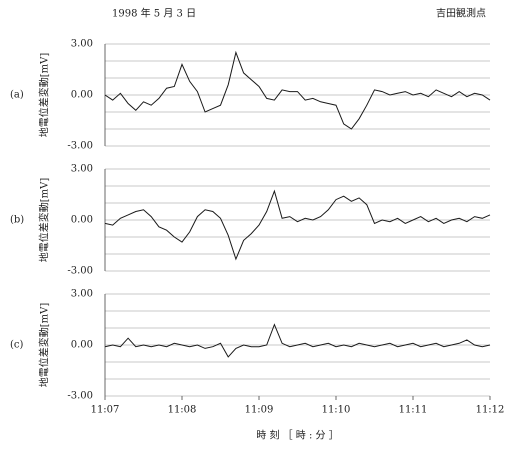 This screenshot has height=466, width=518. Describe the element at coordinates (17, 95) in the screenshot. I see `panel-label: (a)` at that location.